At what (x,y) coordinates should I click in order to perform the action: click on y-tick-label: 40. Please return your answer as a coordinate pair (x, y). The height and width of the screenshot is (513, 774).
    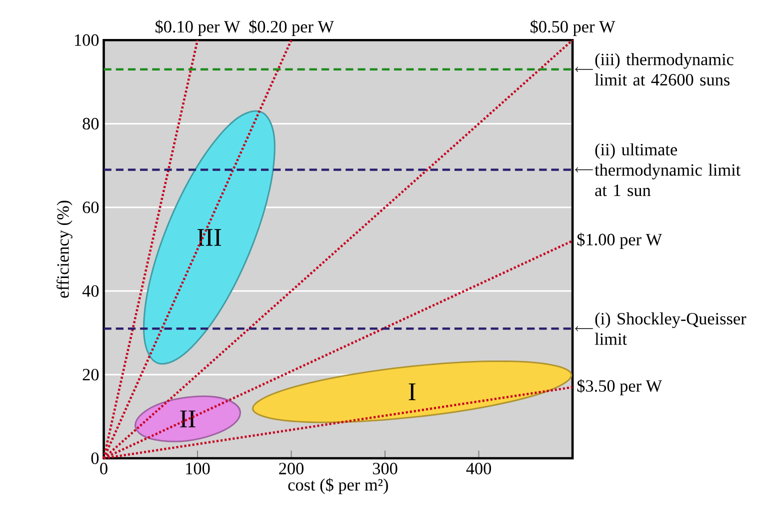
    Looking at the image, I should click on (90, 291).